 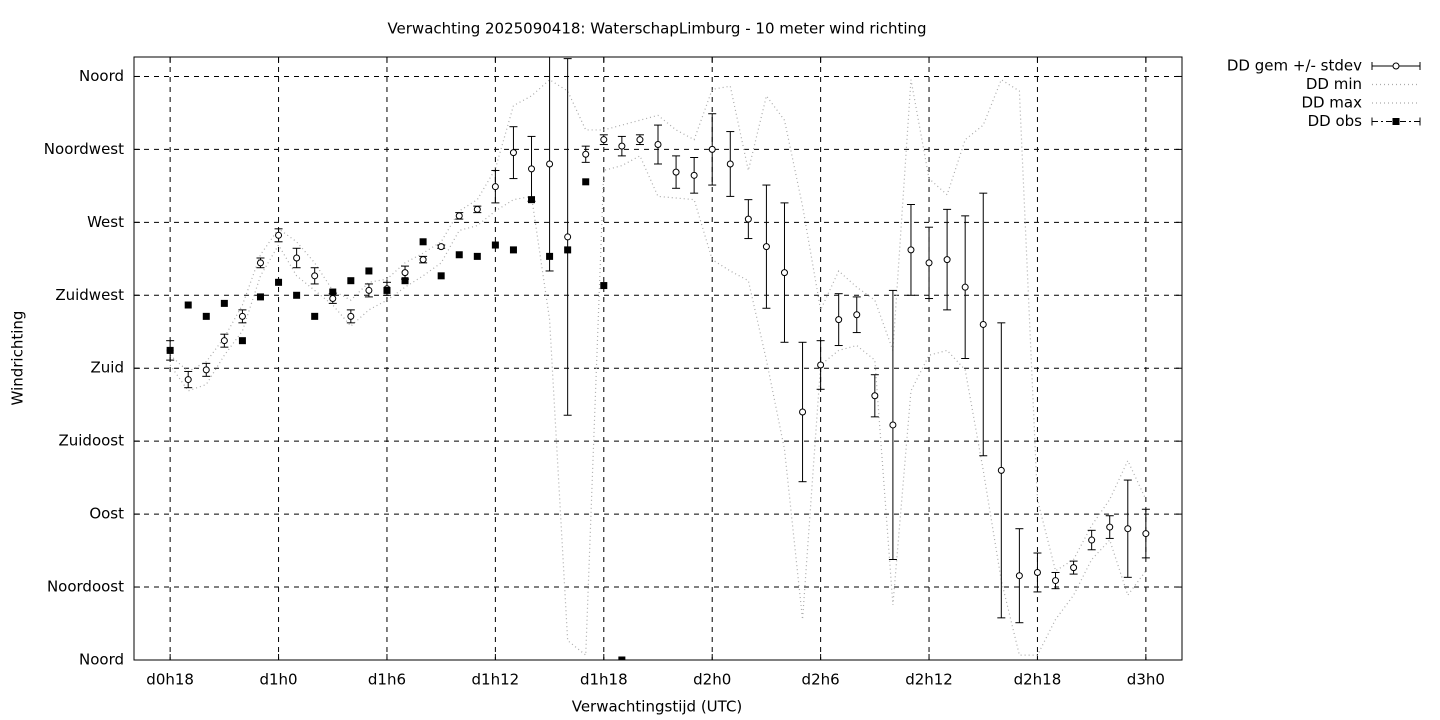 What do you see at coordinates (91, 441) in the screenshot?
I see `y-tick-label: Zuidoost` at bounding box center [91, 441].